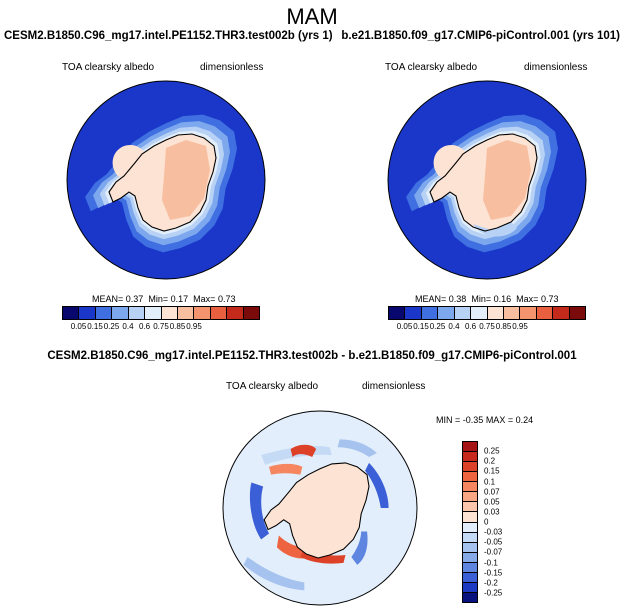 The image size is (624, 610). I want to click on colorbar-left, so click(161, 313).